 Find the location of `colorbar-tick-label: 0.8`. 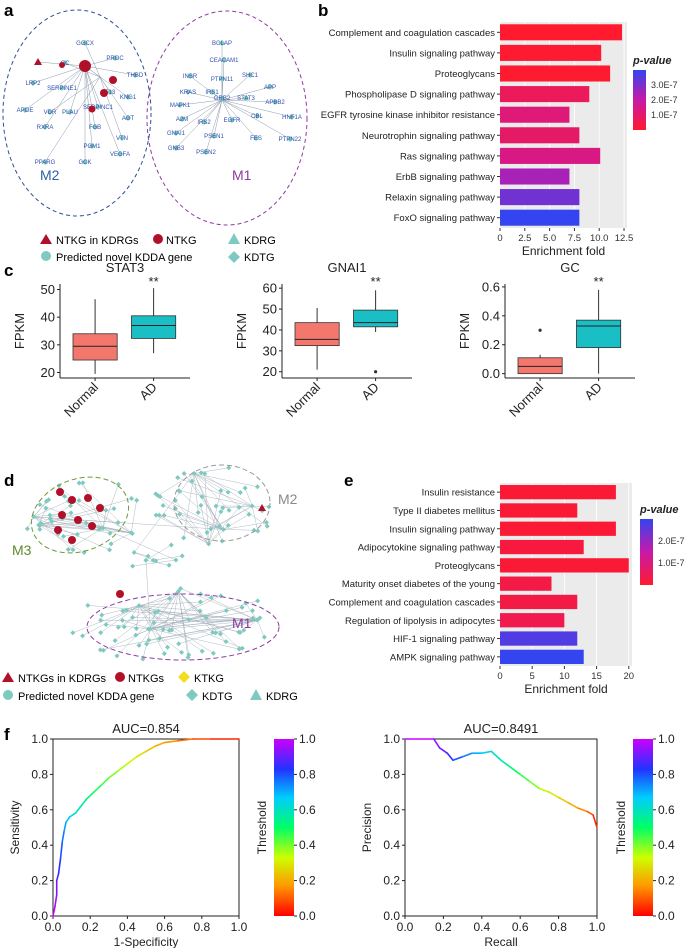

colorbar-tick-label: 0.8 is located at coordinates (666, 774).